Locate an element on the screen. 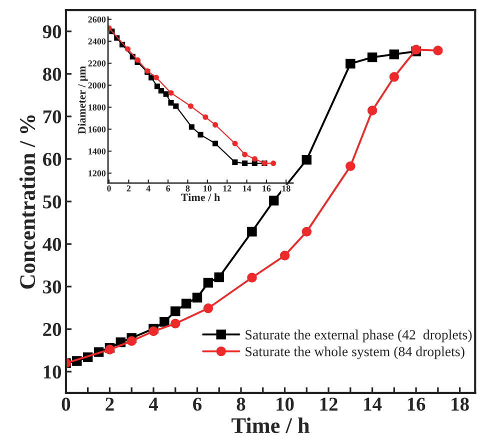 This screenshot has height=439, width=478. y-tick-label: 20 is located at coordinates (52, 329).